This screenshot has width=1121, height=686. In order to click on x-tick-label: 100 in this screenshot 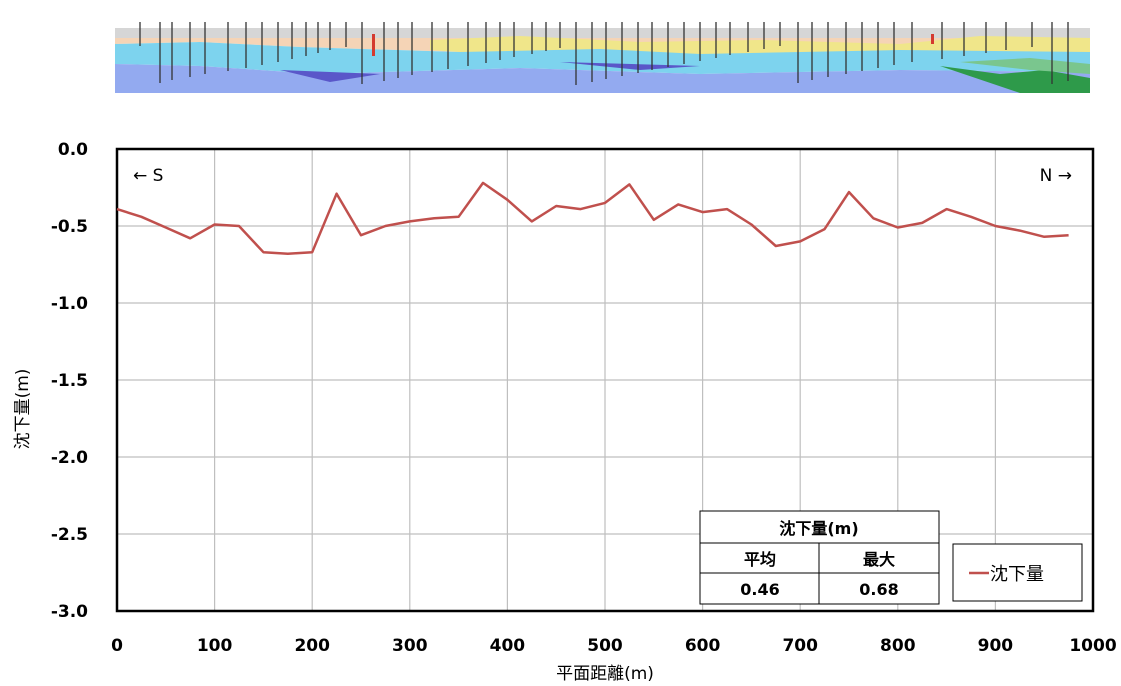, I will do `click(215, 646)`.